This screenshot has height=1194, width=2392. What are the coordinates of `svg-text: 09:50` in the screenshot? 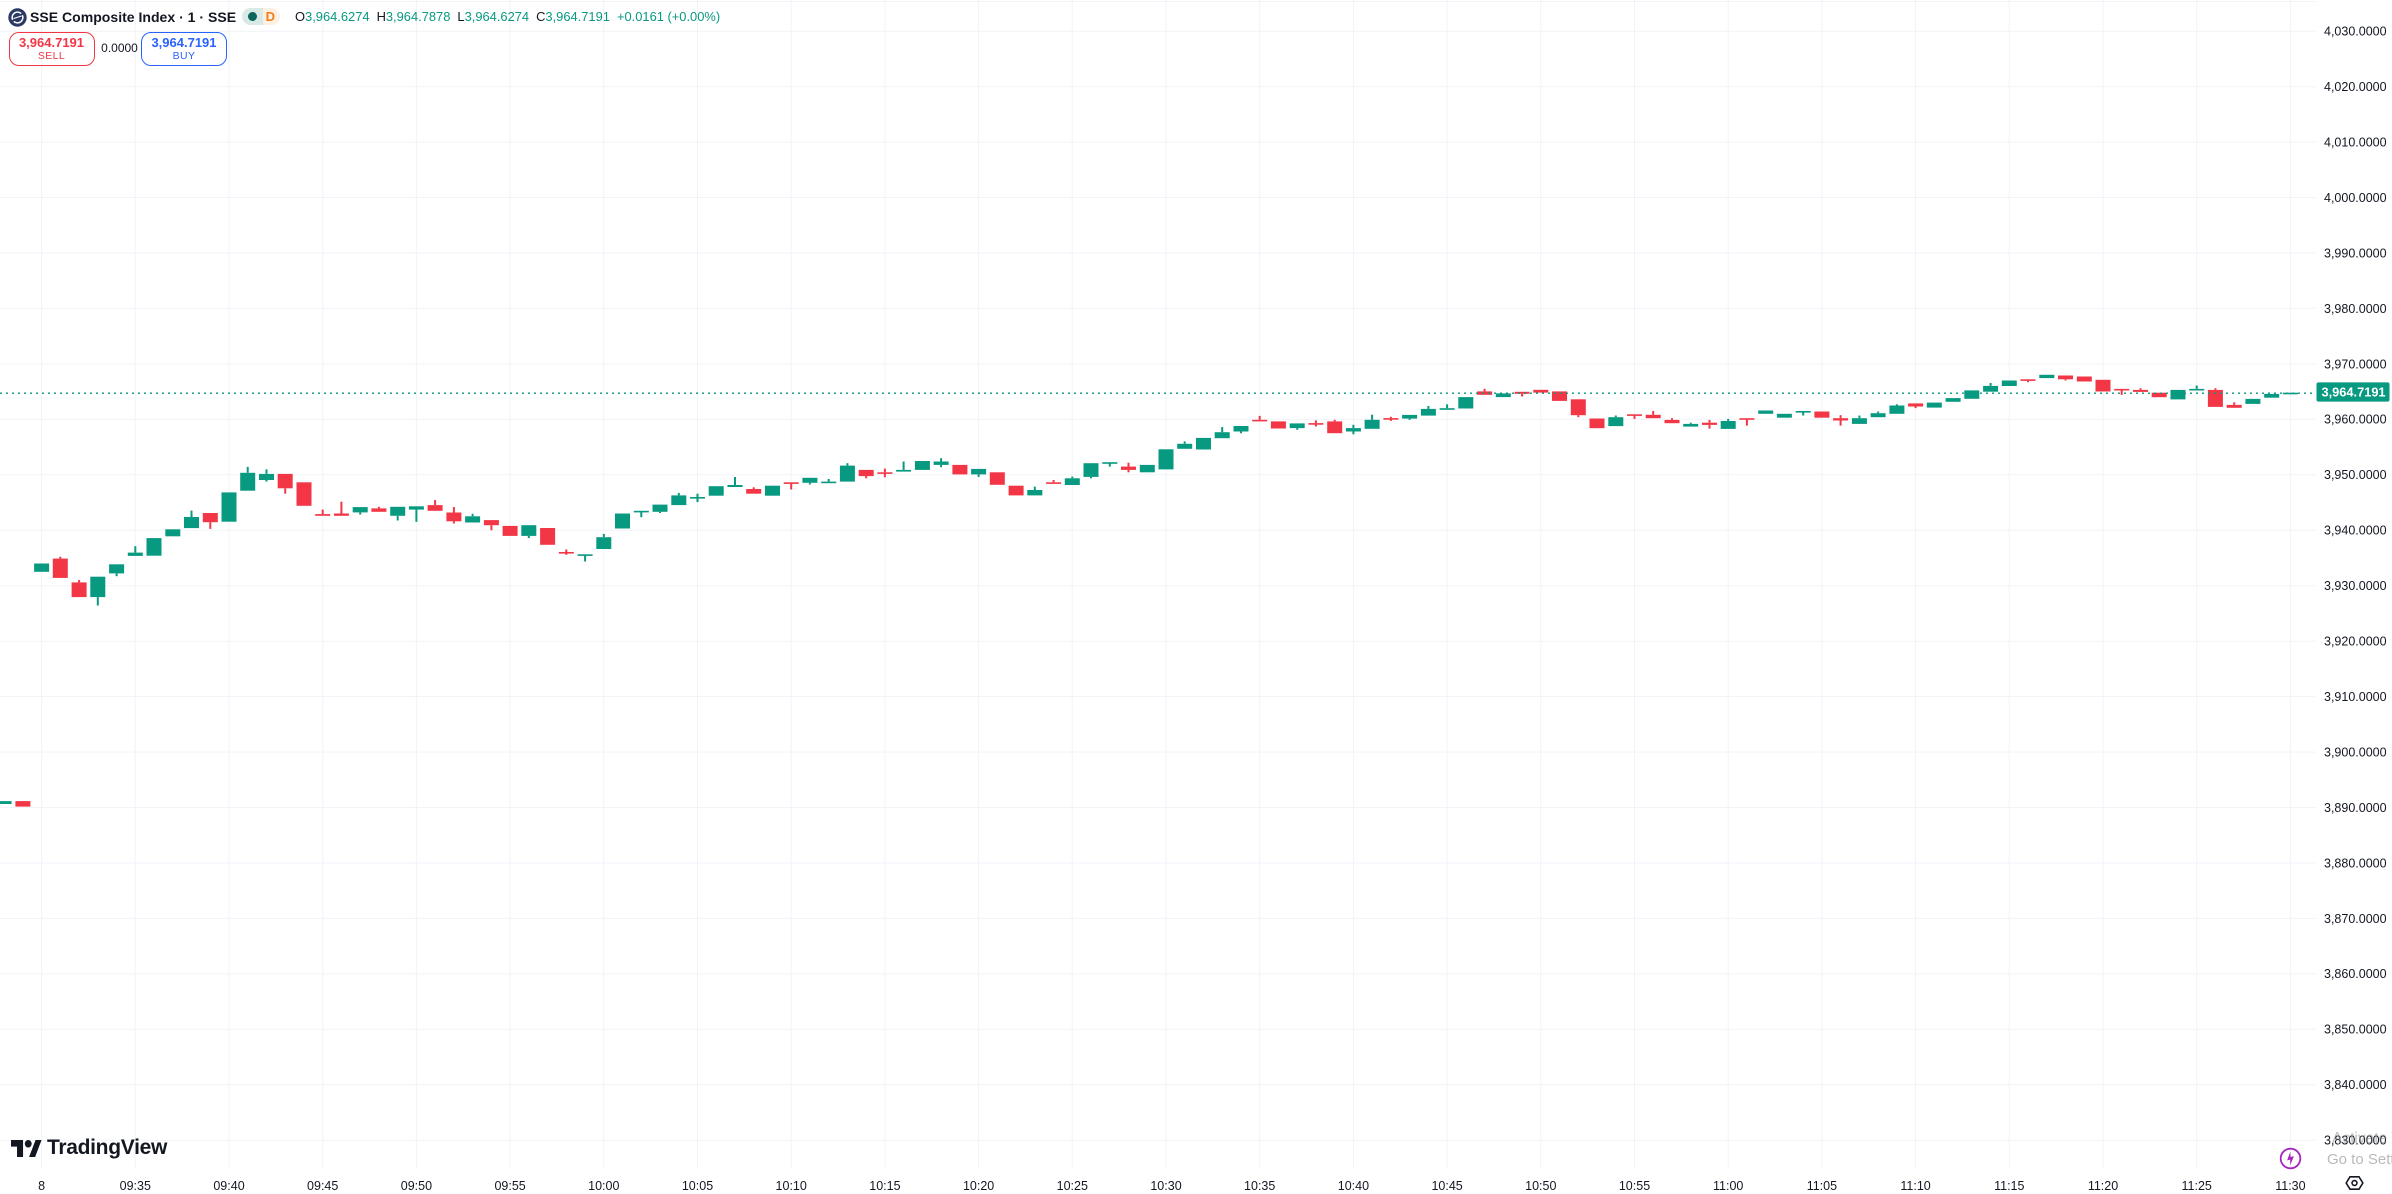 It's located at (416, 1186).